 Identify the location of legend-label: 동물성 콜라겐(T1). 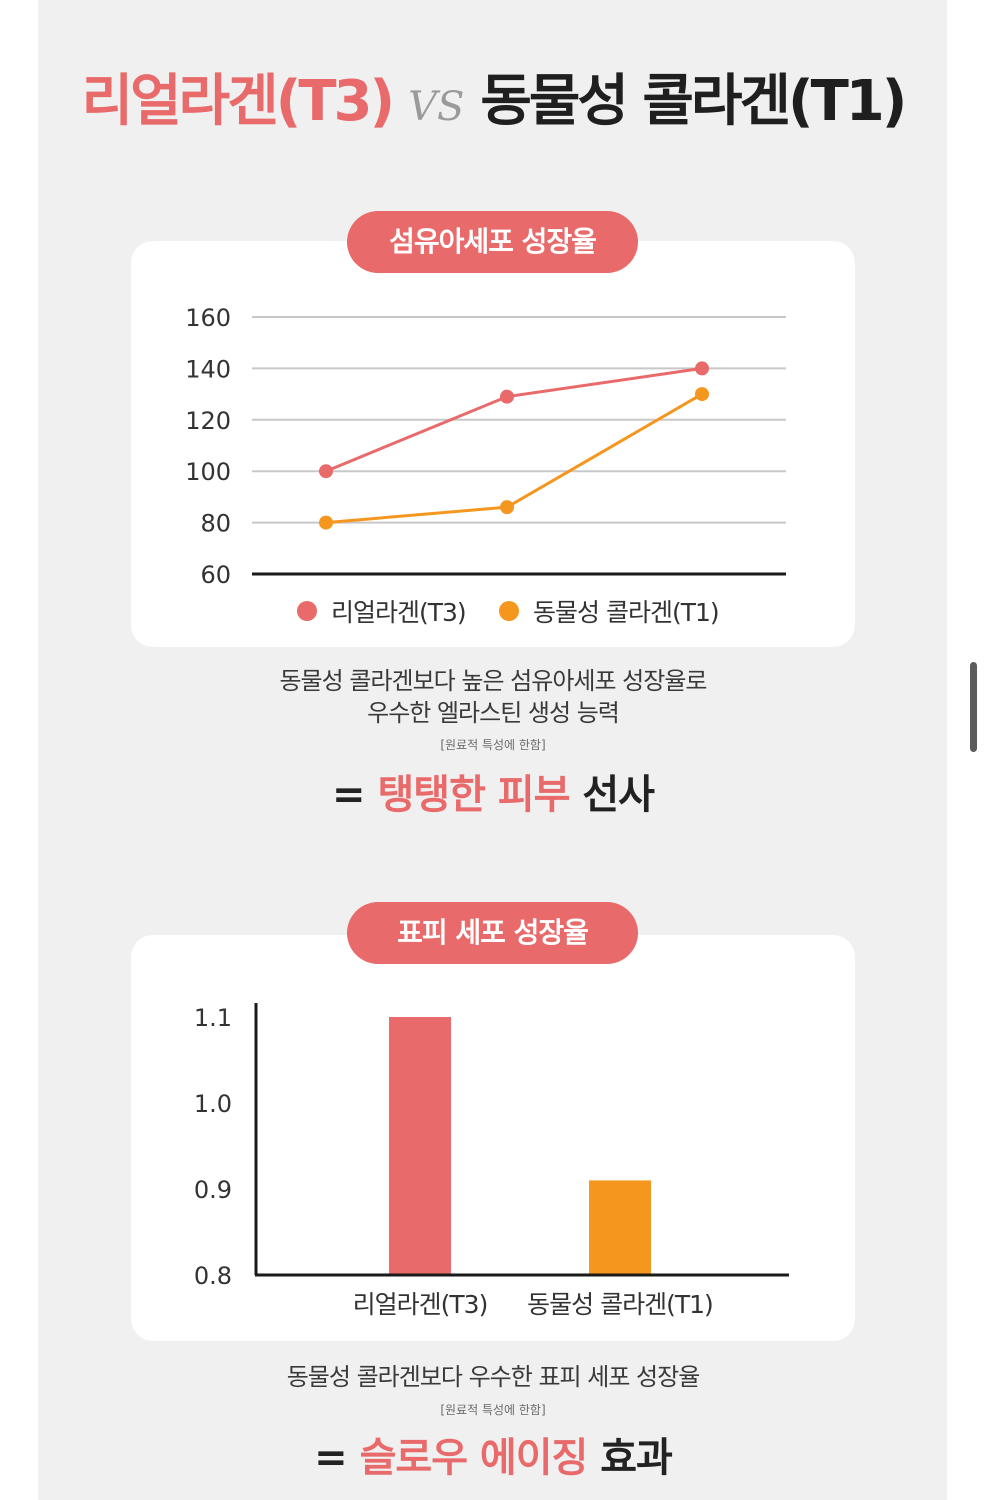
(626, 612).